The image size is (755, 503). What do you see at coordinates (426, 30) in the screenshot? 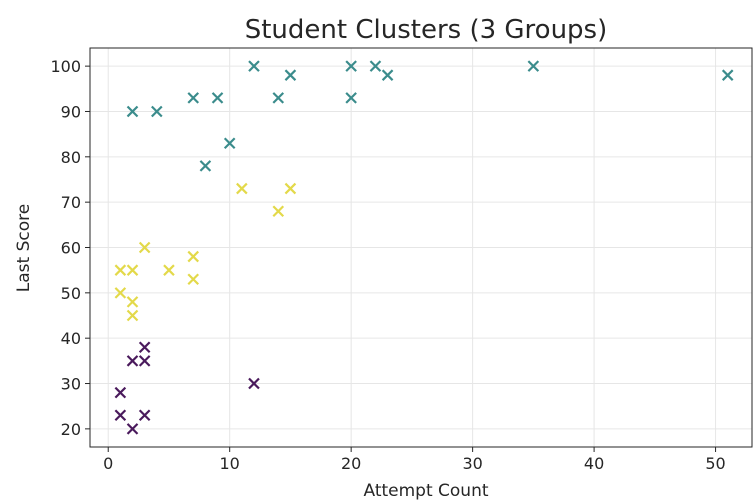
I see `chart-title: Student Clusters (3 Groups)` at bounding box center [426, 30].